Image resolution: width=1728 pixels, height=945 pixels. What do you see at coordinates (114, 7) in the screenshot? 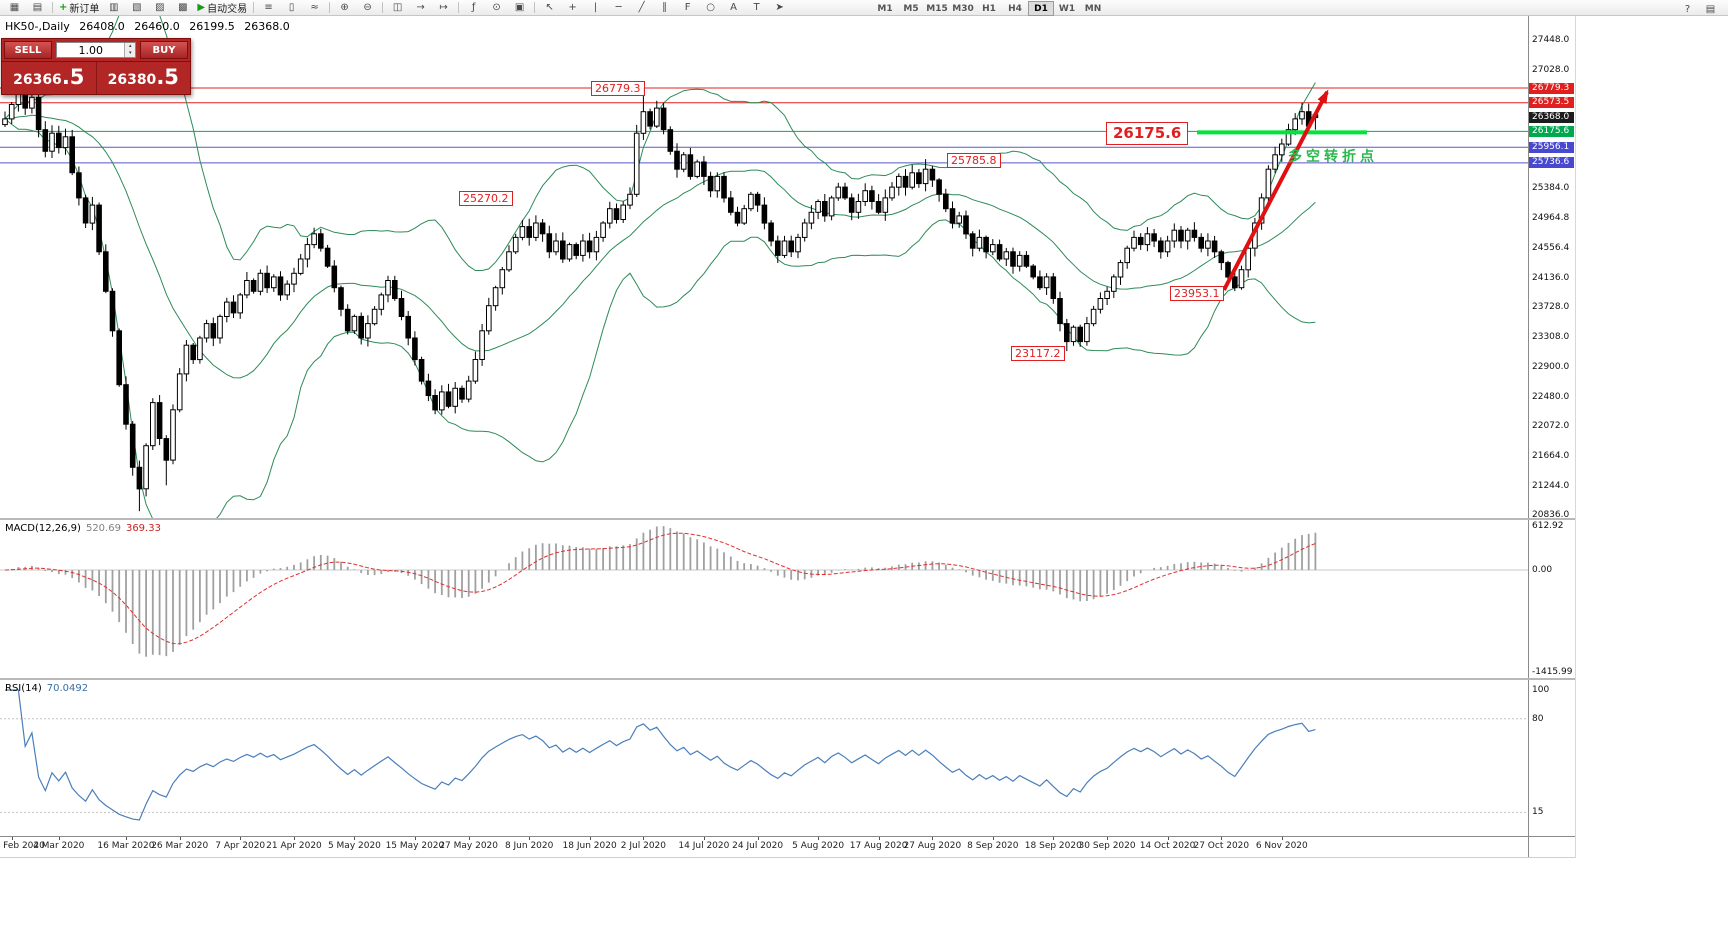
I see `chart-windows-icon: ▥` at bounding box center [114, 7].